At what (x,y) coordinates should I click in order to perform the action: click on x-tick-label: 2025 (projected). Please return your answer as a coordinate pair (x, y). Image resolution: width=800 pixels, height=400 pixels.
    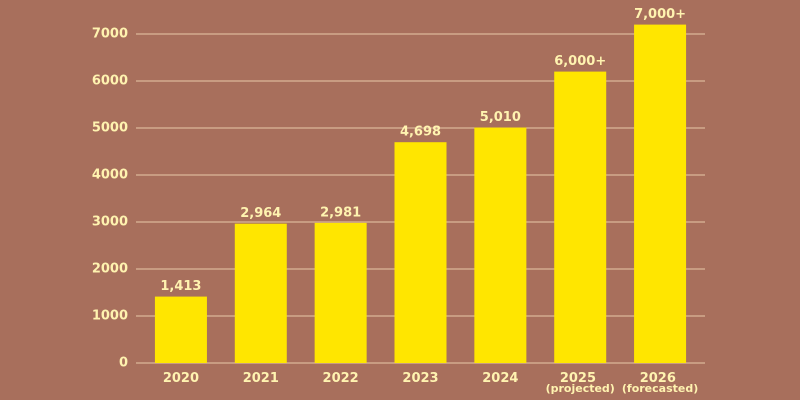
    Looking at the image, I should click on (580, 383).